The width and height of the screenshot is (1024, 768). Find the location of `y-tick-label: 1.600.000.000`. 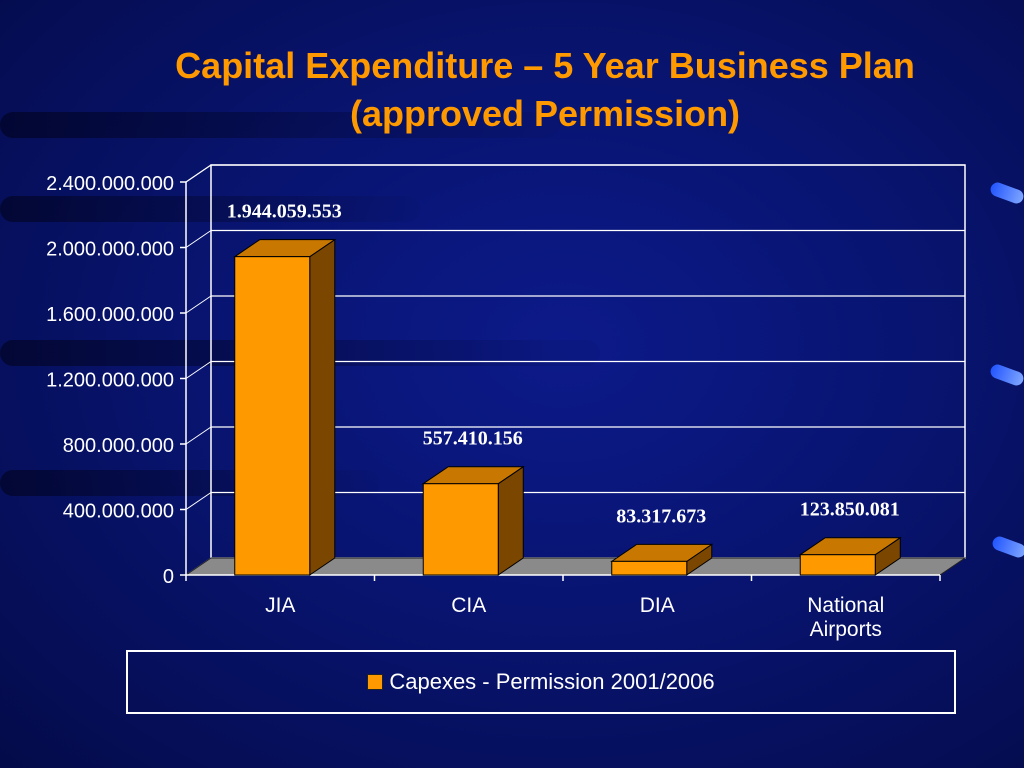

y-tick-label: 1.600.000.000 is located at coordinates (110, 315).